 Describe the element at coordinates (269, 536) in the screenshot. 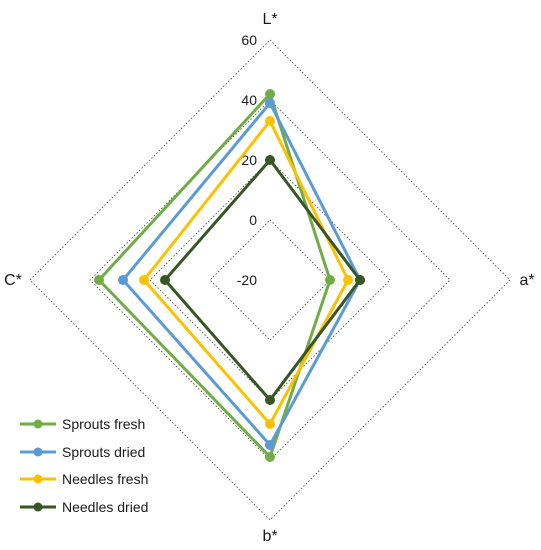

I see `axis-label-b: b*` at that location.